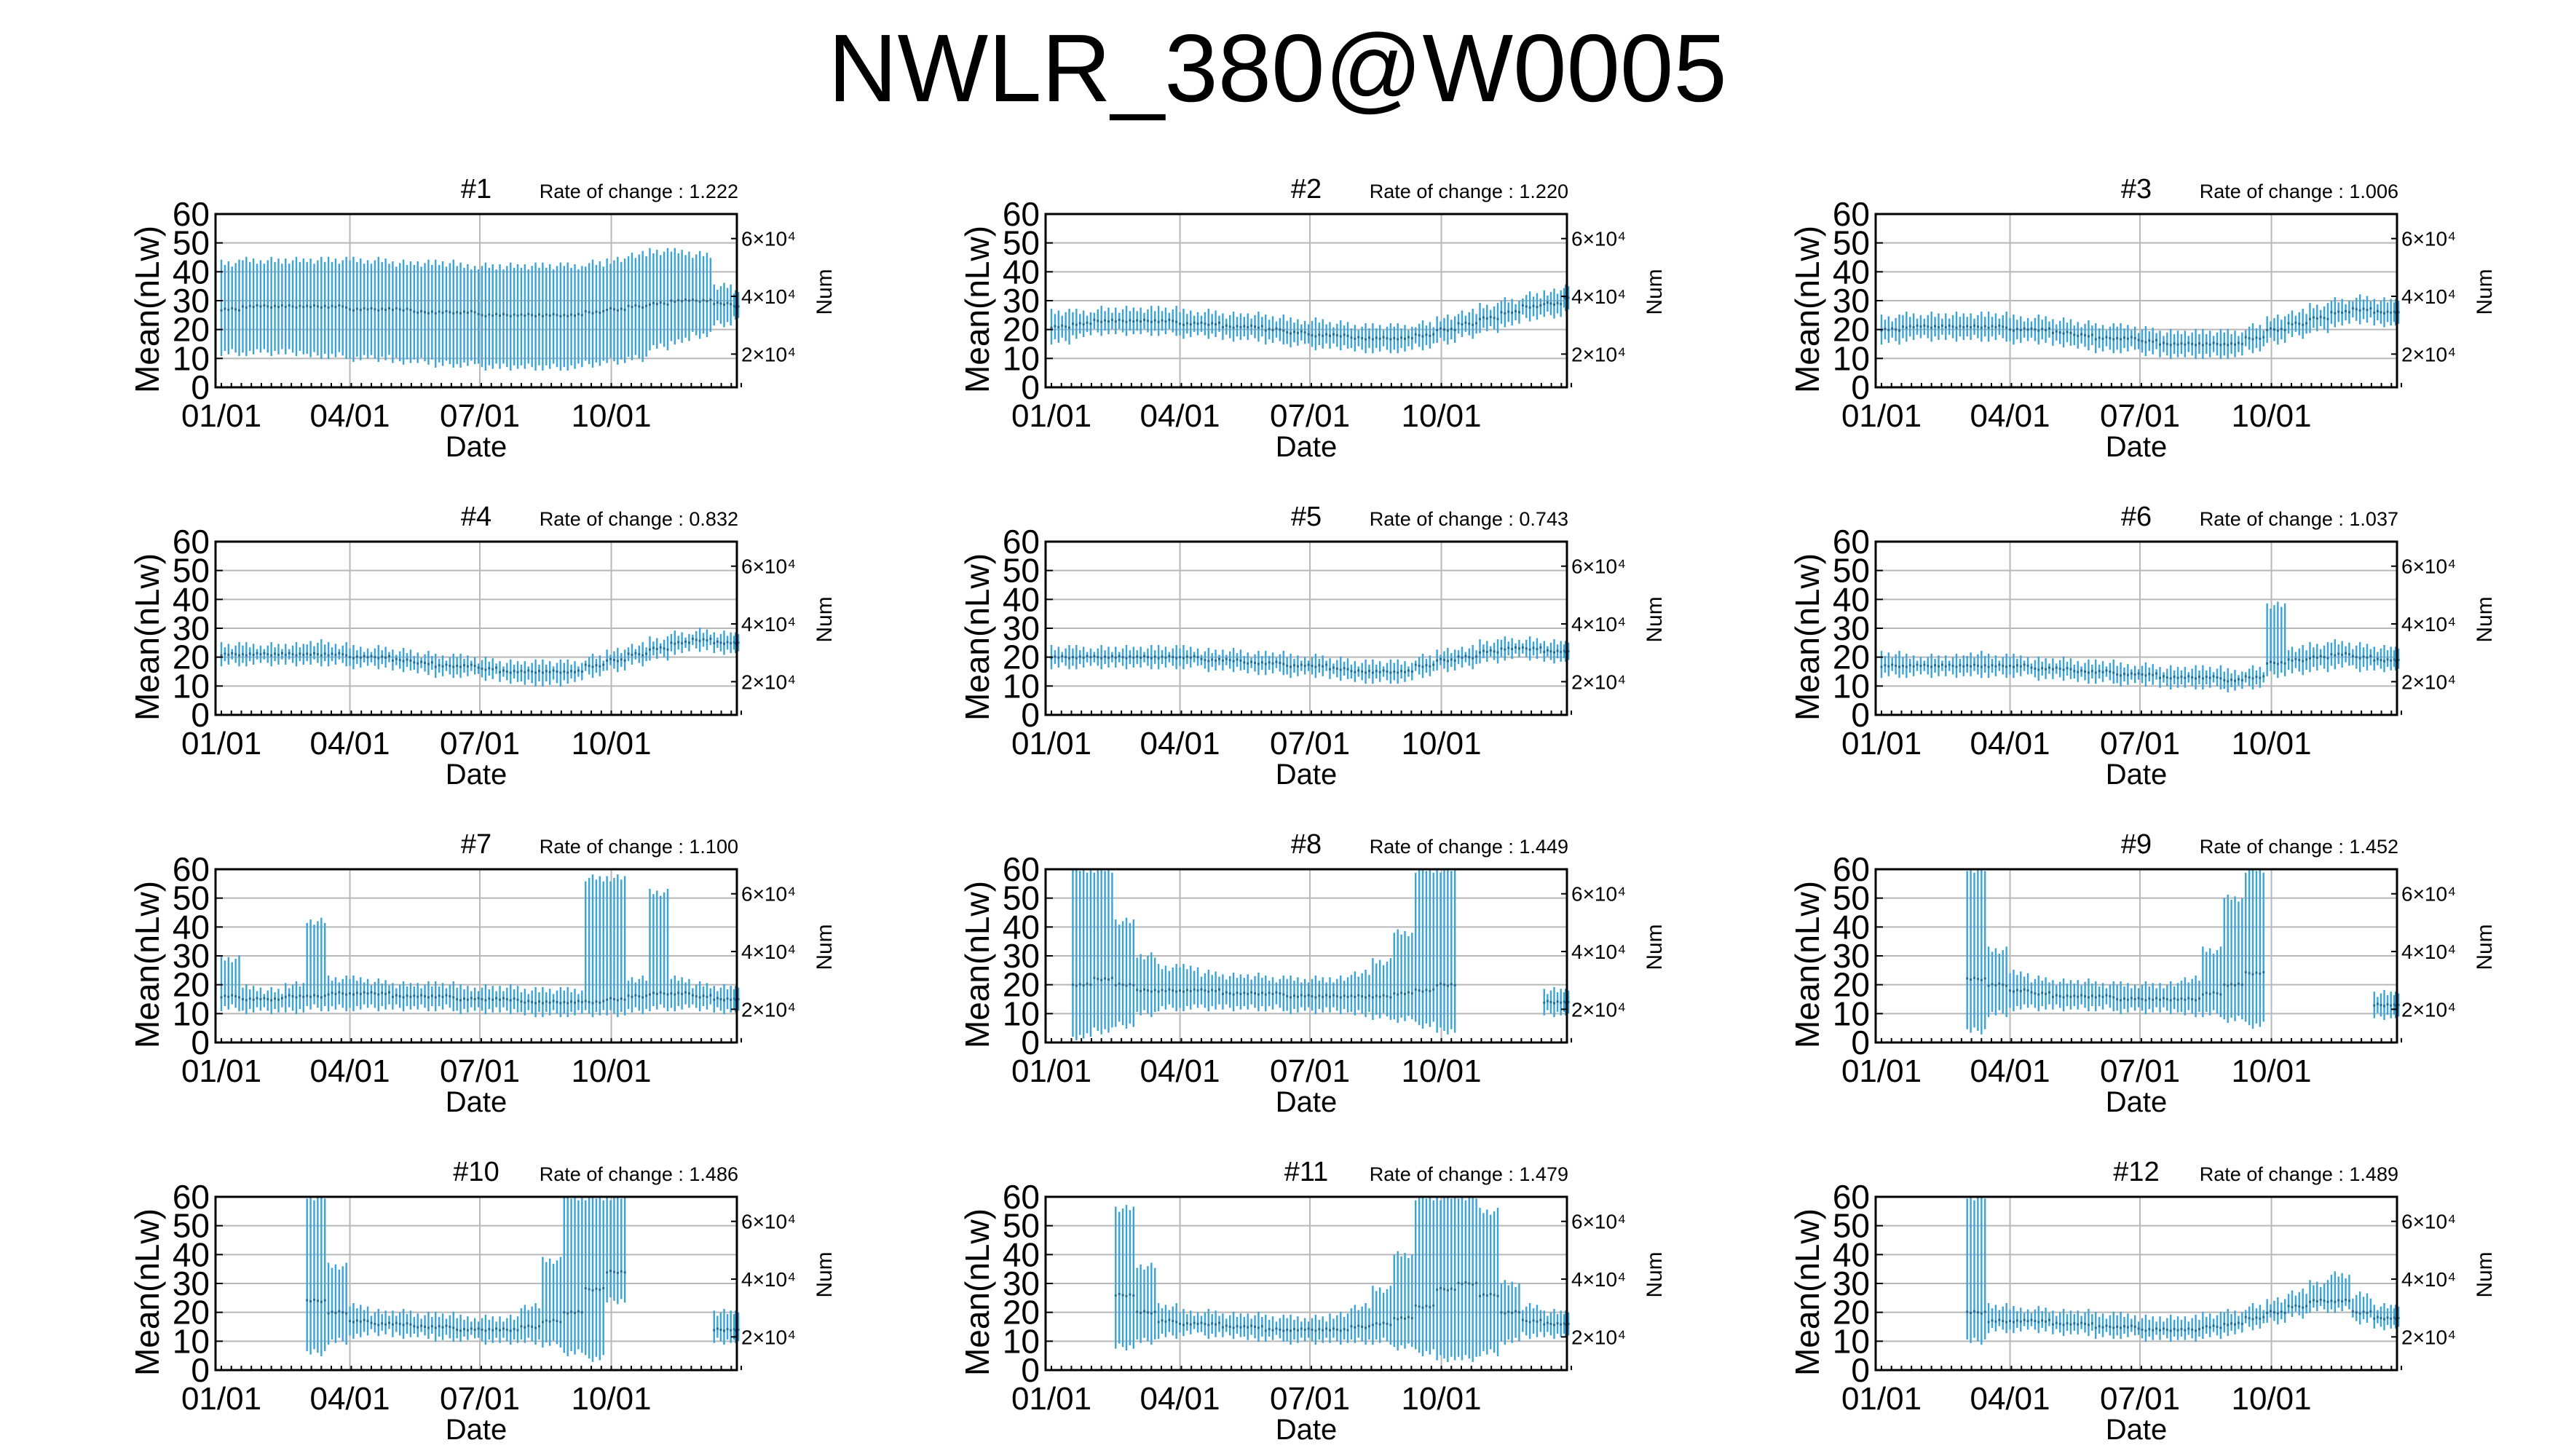 The image size is (2555, 1456). What do you see at coordinates (477, 1430) in the screenshot?
I see `x-axis-label: Date` at bounding box center [477, 1430].